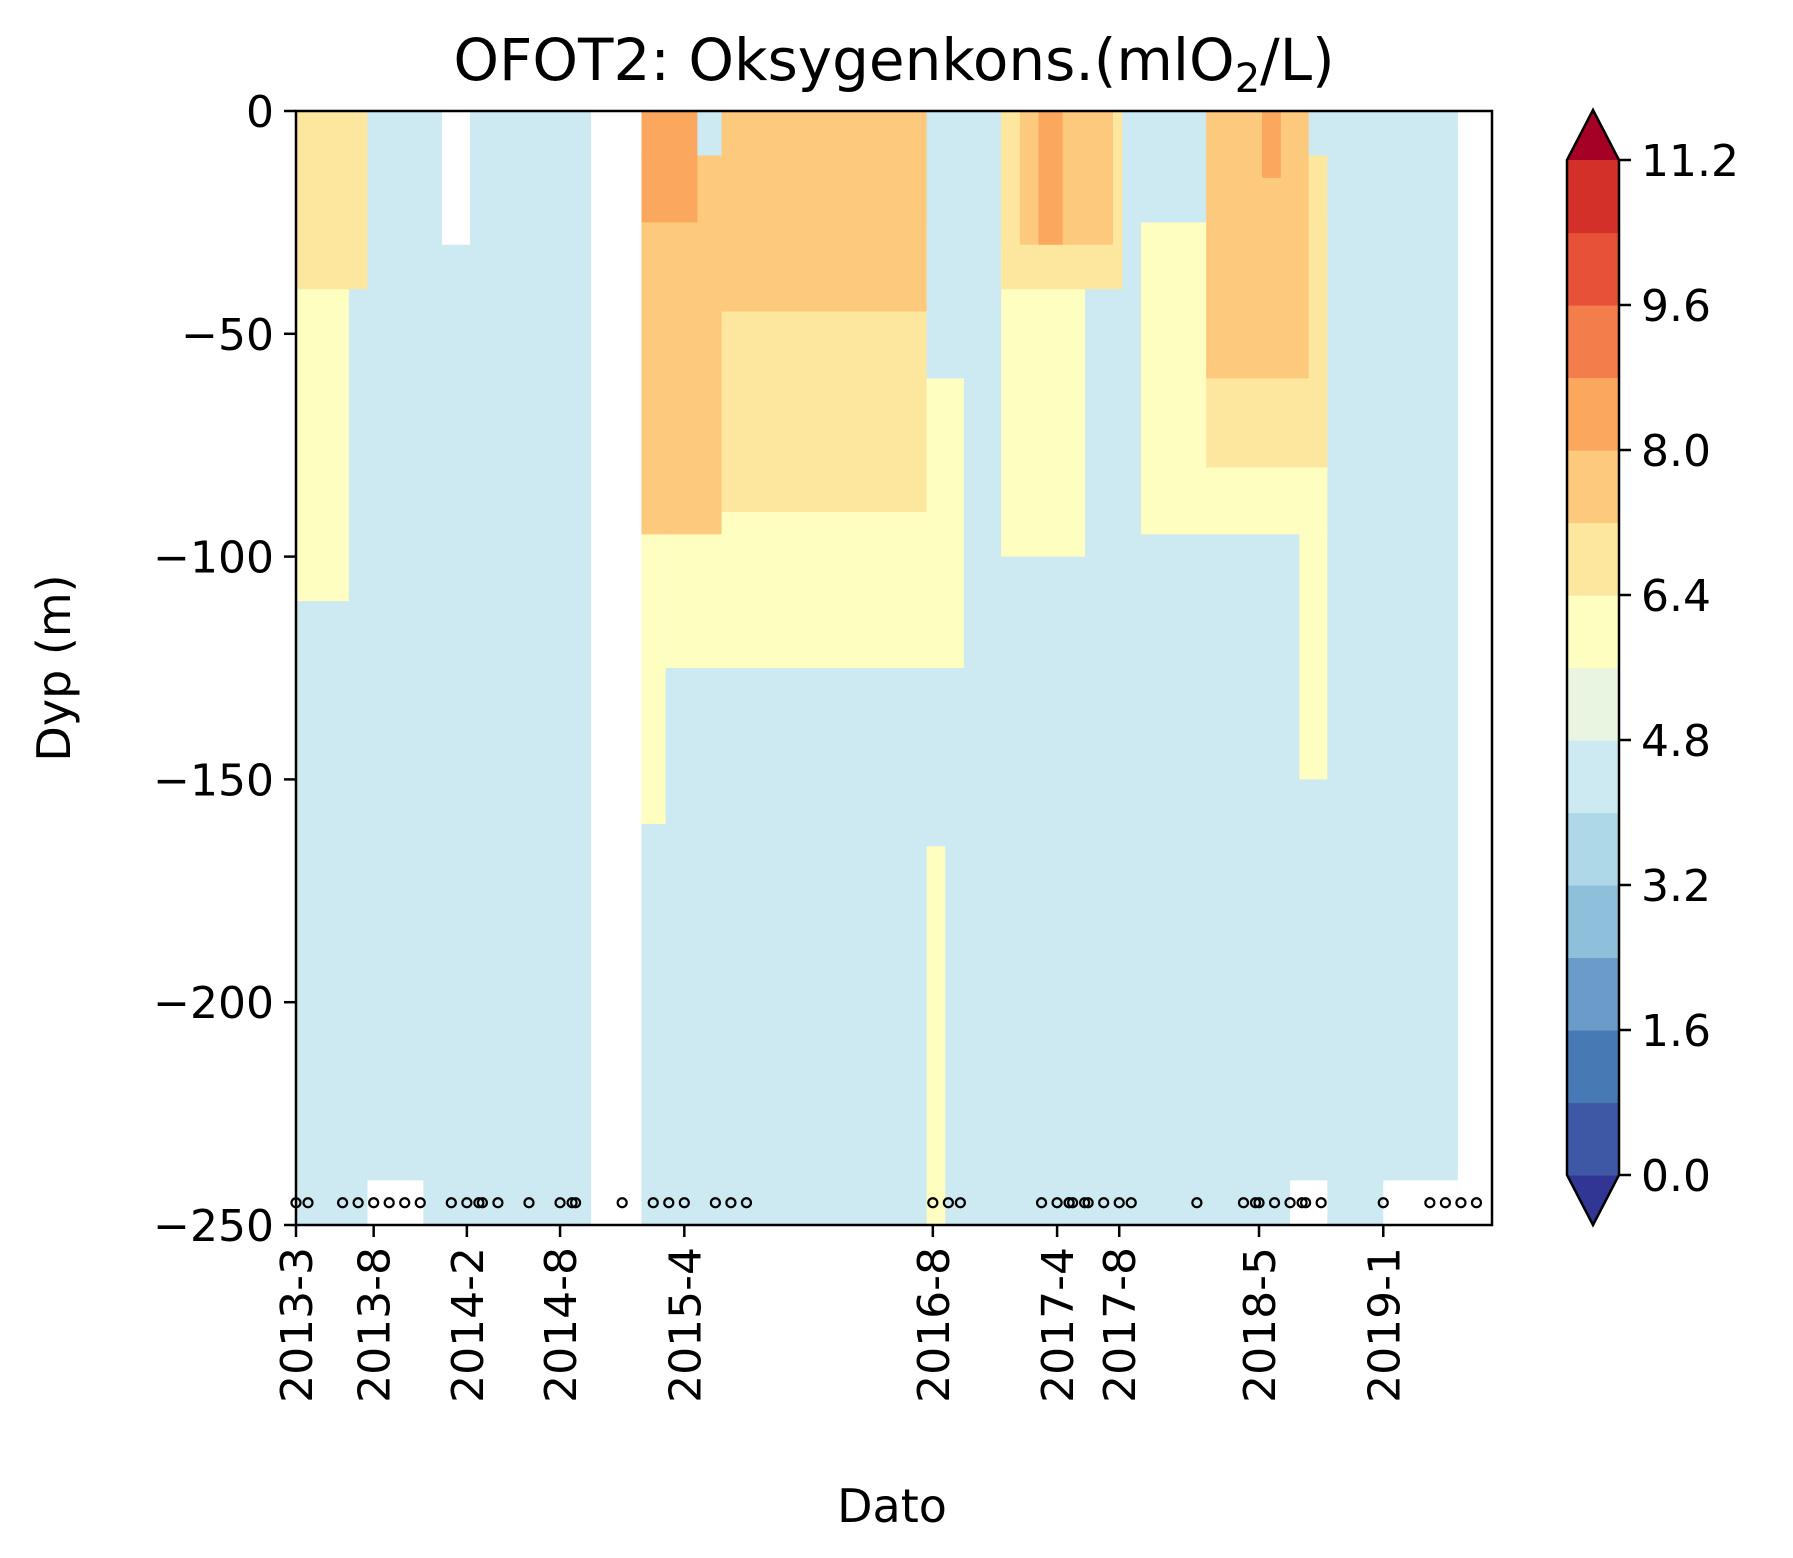 This screenshot has width=1793, height=1558. What do you see at coordinates (1384, 1325) in the screenshot?
I see `x-tick-label: 2019-1` at bounding box center [1384, 1325].